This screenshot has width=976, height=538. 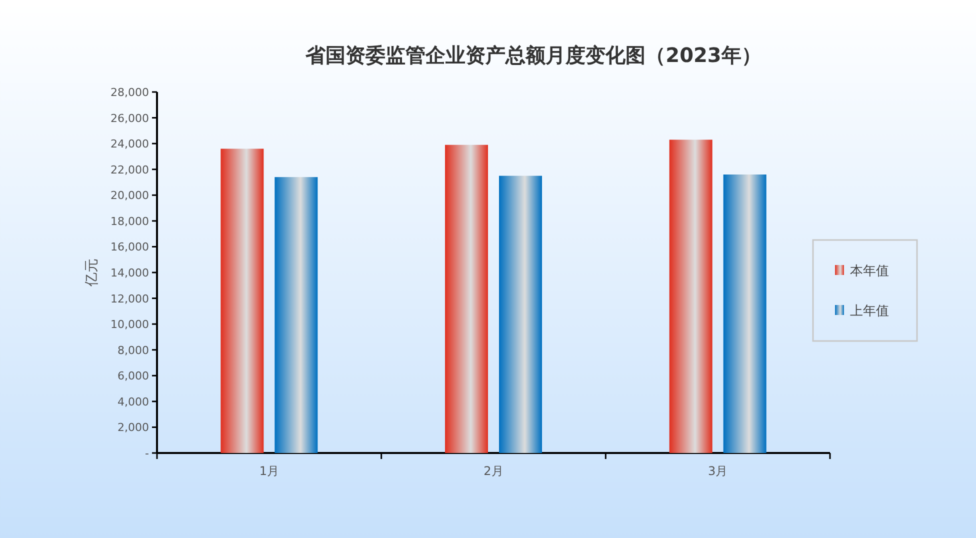 I want to click on y-tick-label: 4,000, so click(x=133, y=401).